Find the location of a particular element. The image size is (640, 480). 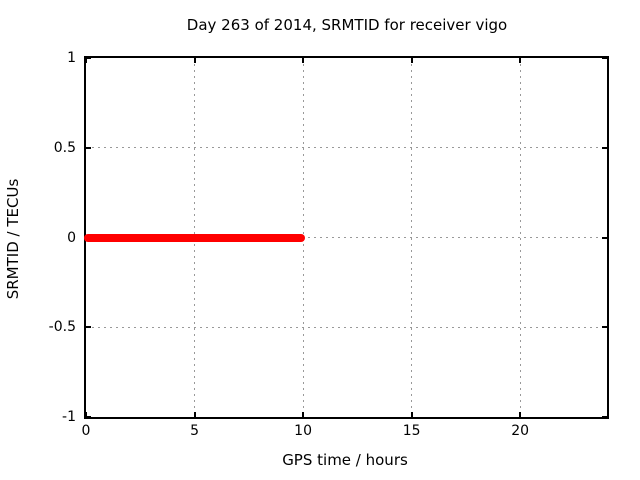

series-line-srmtid is located at coordinates (195, 237).